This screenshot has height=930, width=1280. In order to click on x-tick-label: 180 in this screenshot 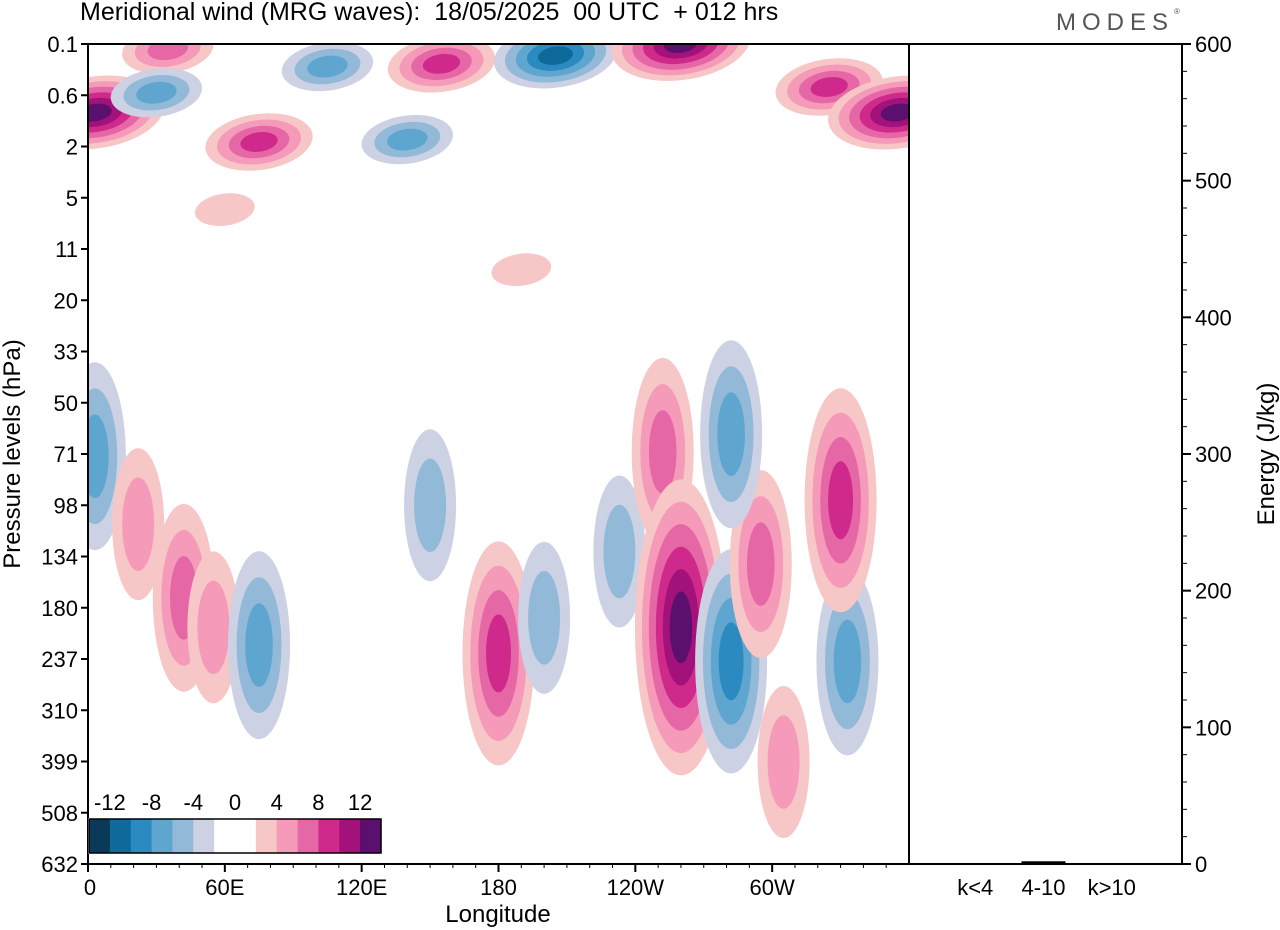, I will do `click(498, 887)`.